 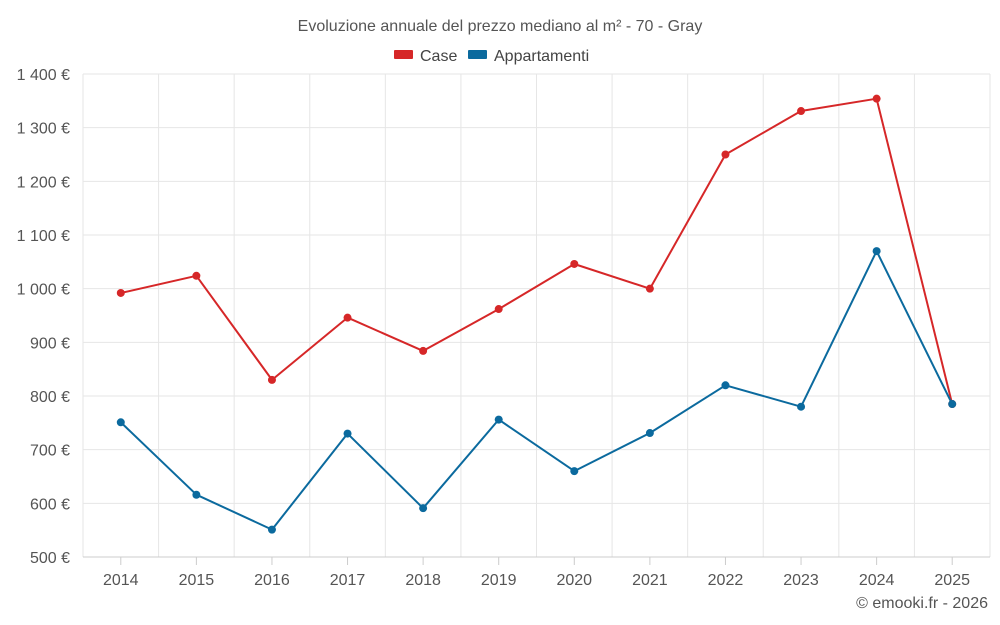 I want to click on x-tick-label: 2022, so click(x=726, y=580).